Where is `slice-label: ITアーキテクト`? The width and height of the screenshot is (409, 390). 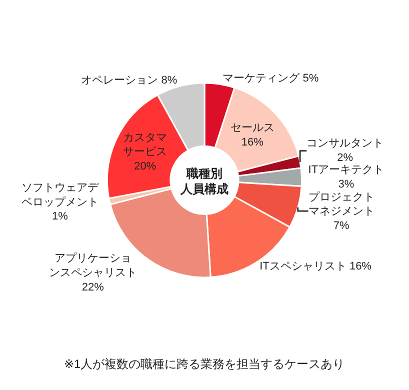 slice-label: ITアーキテクト is located at coordinates (346, 170).